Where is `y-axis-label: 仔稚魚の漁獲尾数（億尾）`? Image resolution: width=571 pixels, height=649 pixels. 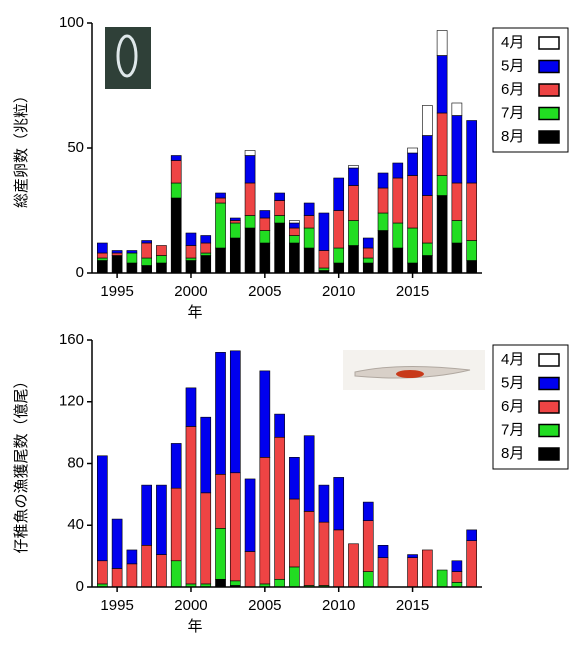
y-axis-label: 仔稚魚の漁獲尾数（億尾） is located at coordinates (21, 463).